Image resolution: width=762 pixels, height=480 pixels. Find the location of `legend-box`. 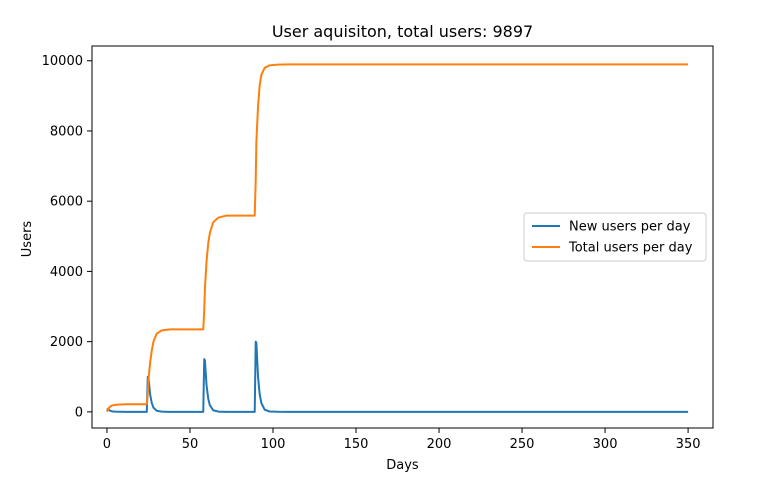

legend-box is located at coordinates (615, 237).